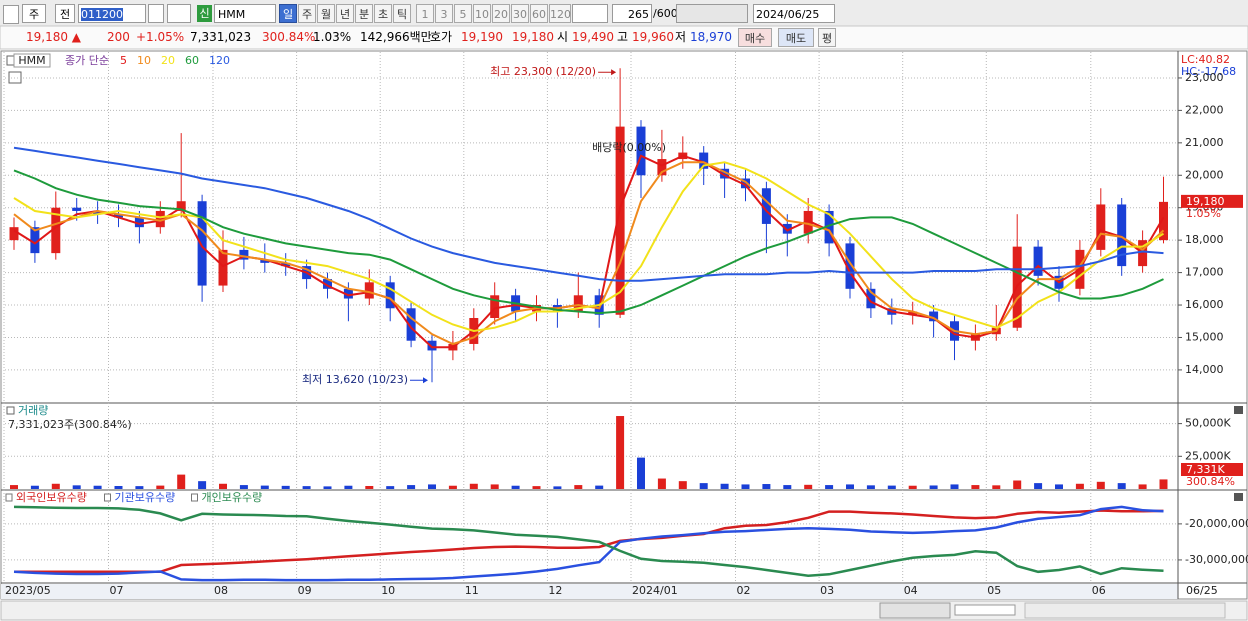 The height and width of the screenshot is (621, 1248). Describe the element at coordinates (396, 37) in the screenshot. I see `amount: 142,966백만` at that location.